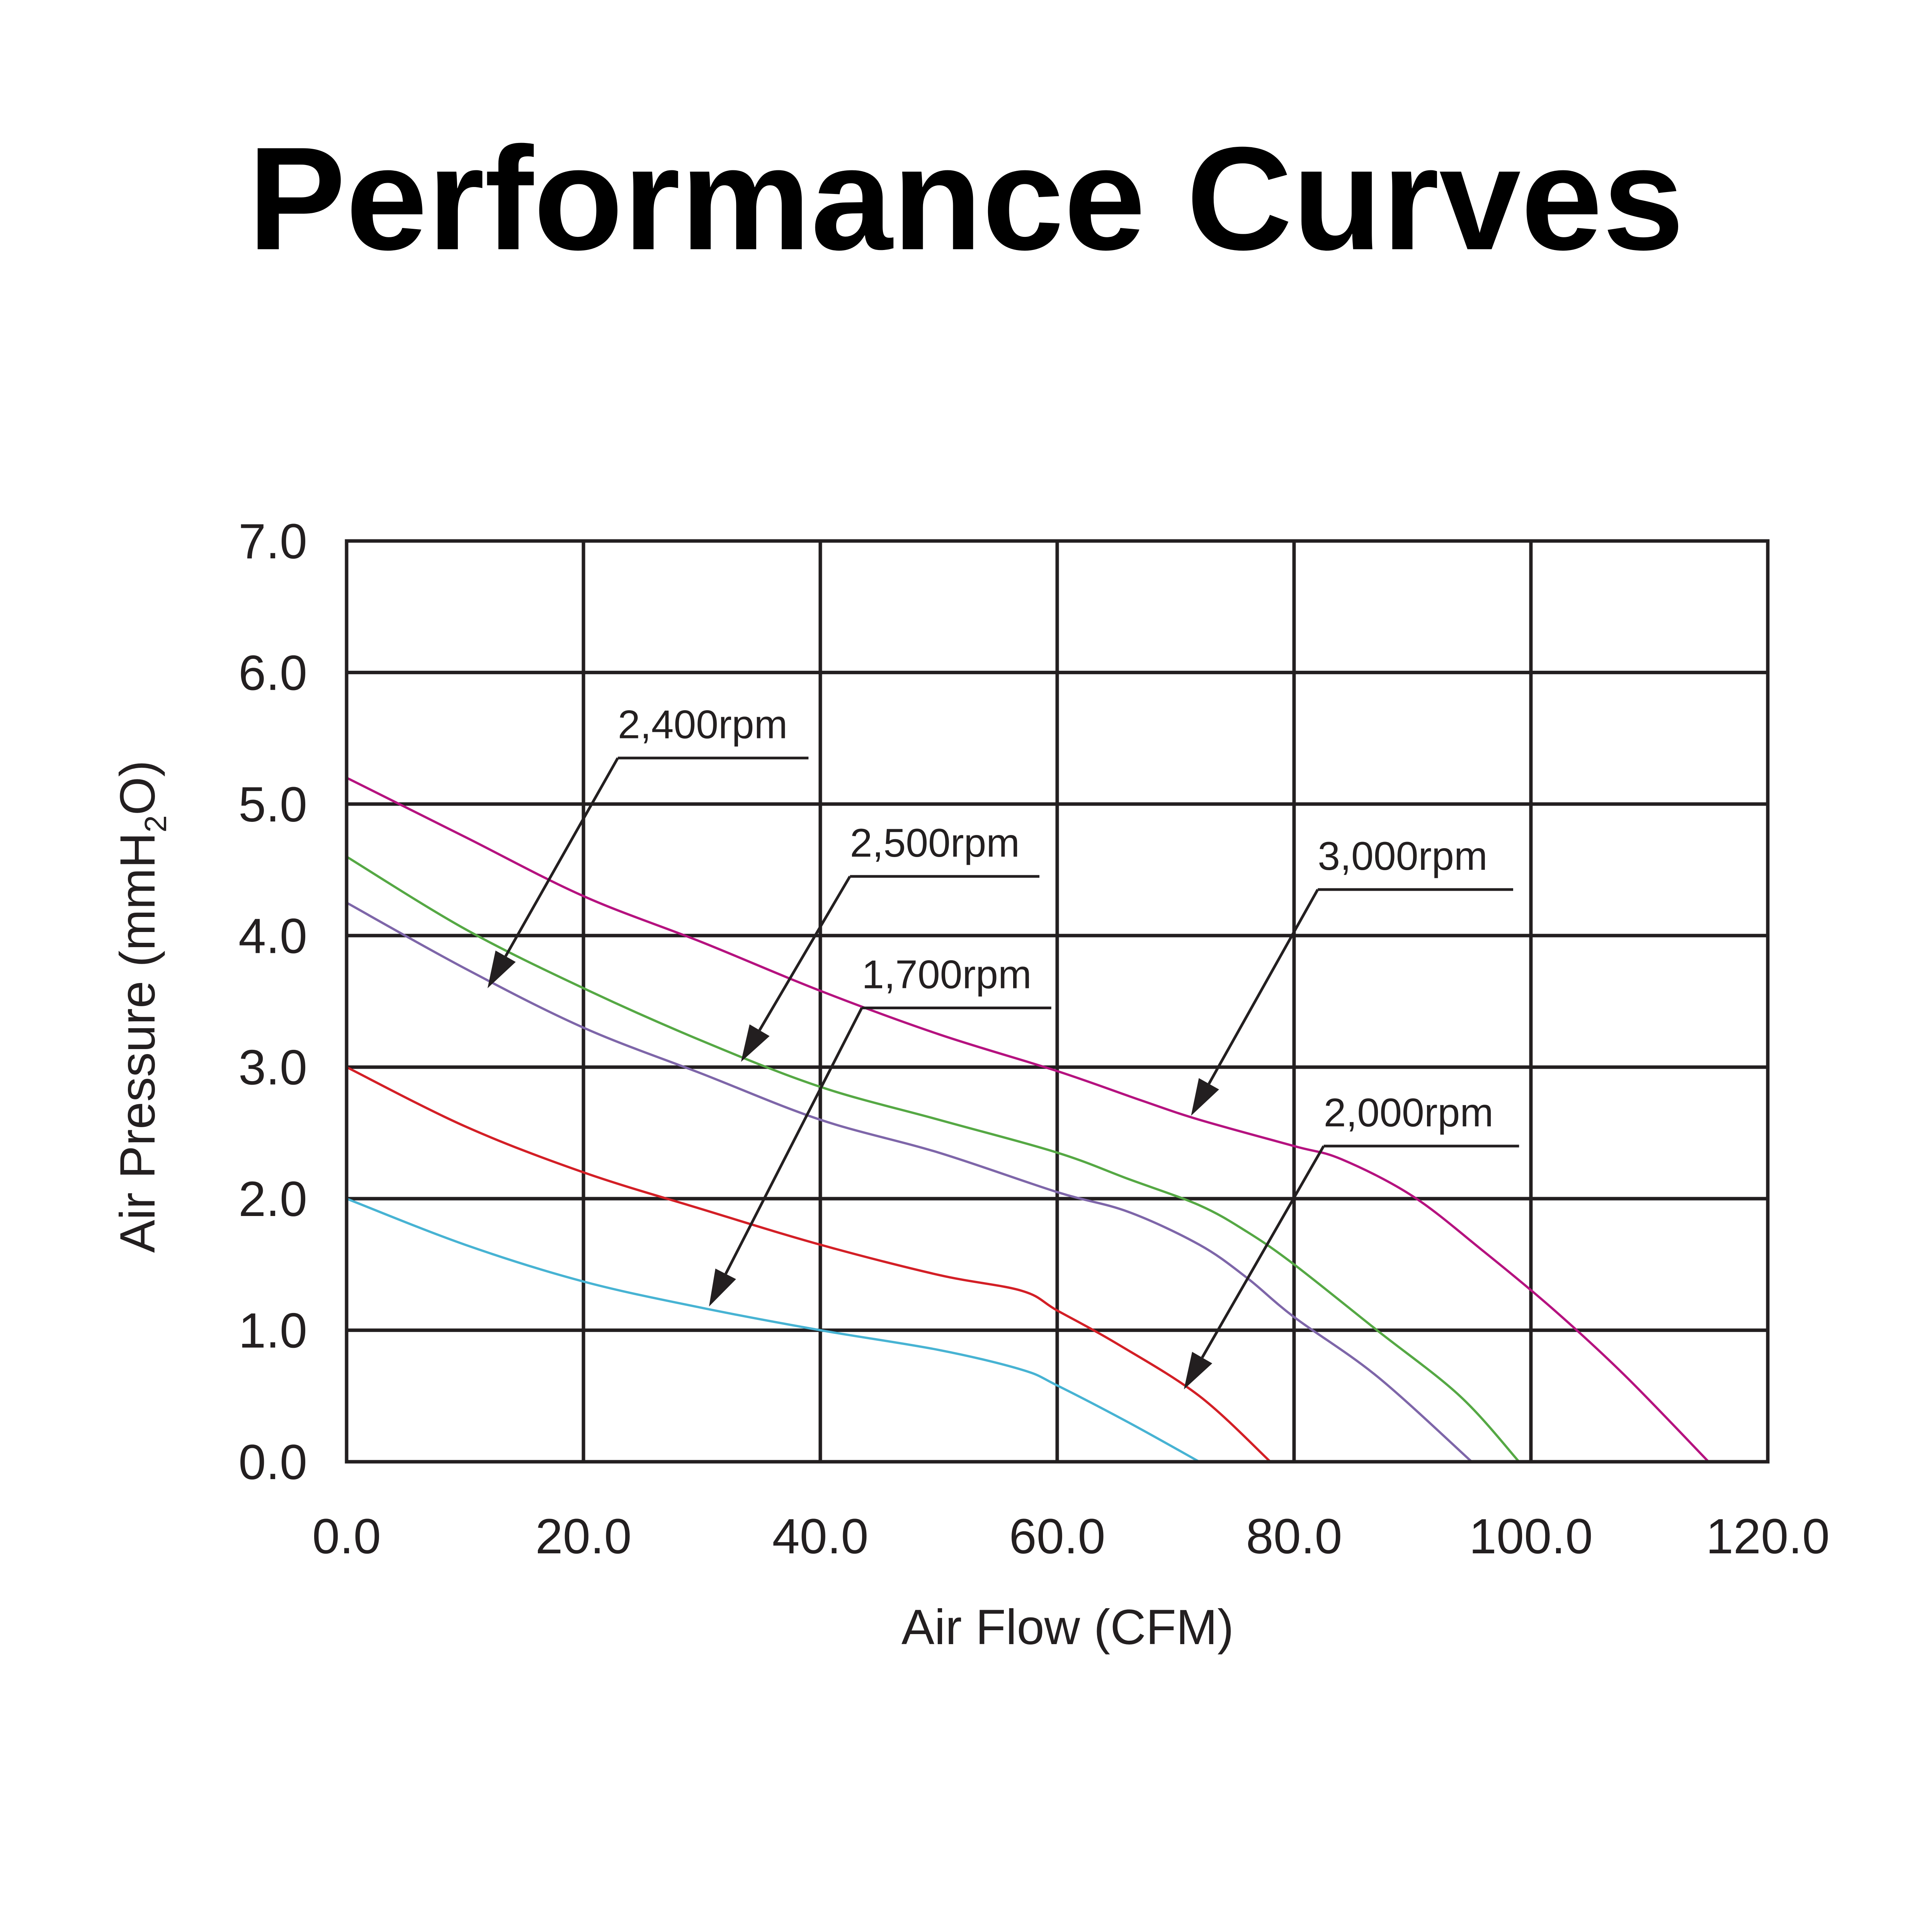 The width and height of the screenshot is (1932, 1932). I want to click on callout-arrowhead-2-500rpm, so click(756, 1043).